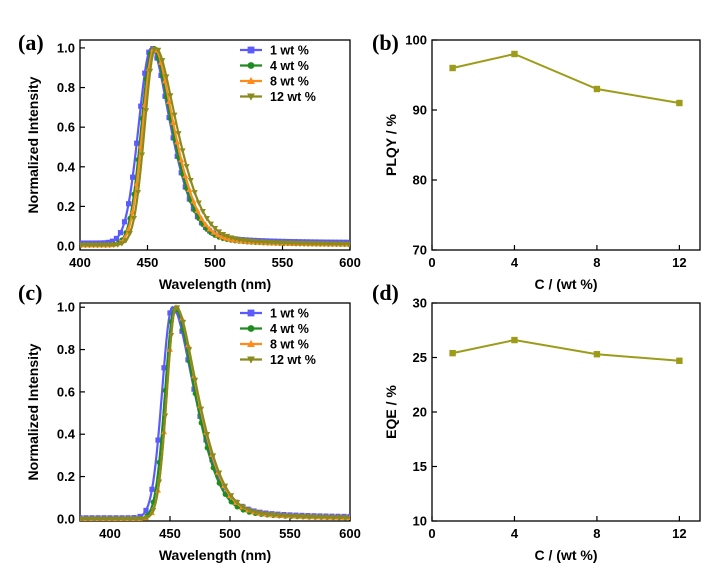  Describe the element at coordinates (391, 144) in the screenshot. I see `y-axis-title: PLQY / %` at that location.